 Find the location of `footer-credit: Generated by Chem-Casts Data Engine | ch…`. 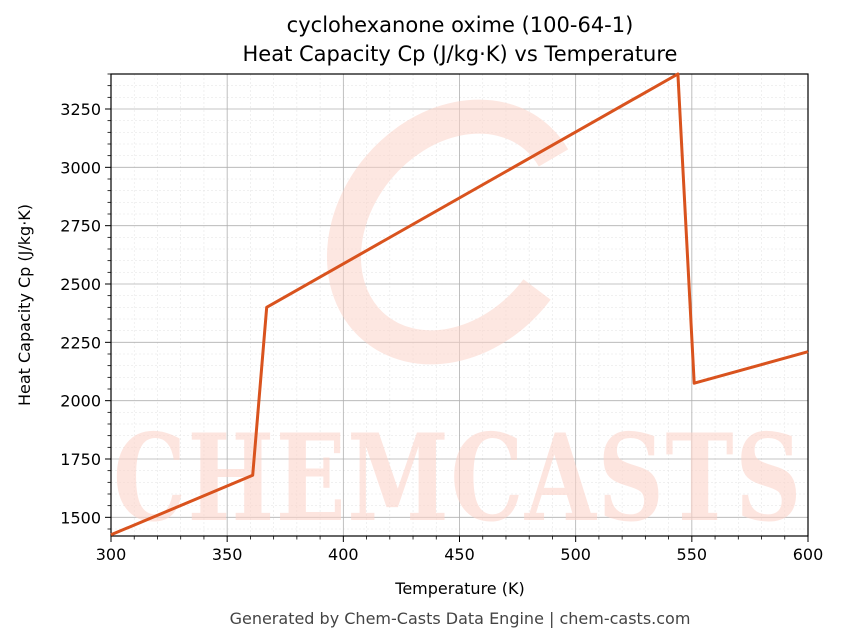

footer-credit: Generated by Chem-Casts Data Engine | ch… is located at coordinates (460, 618).